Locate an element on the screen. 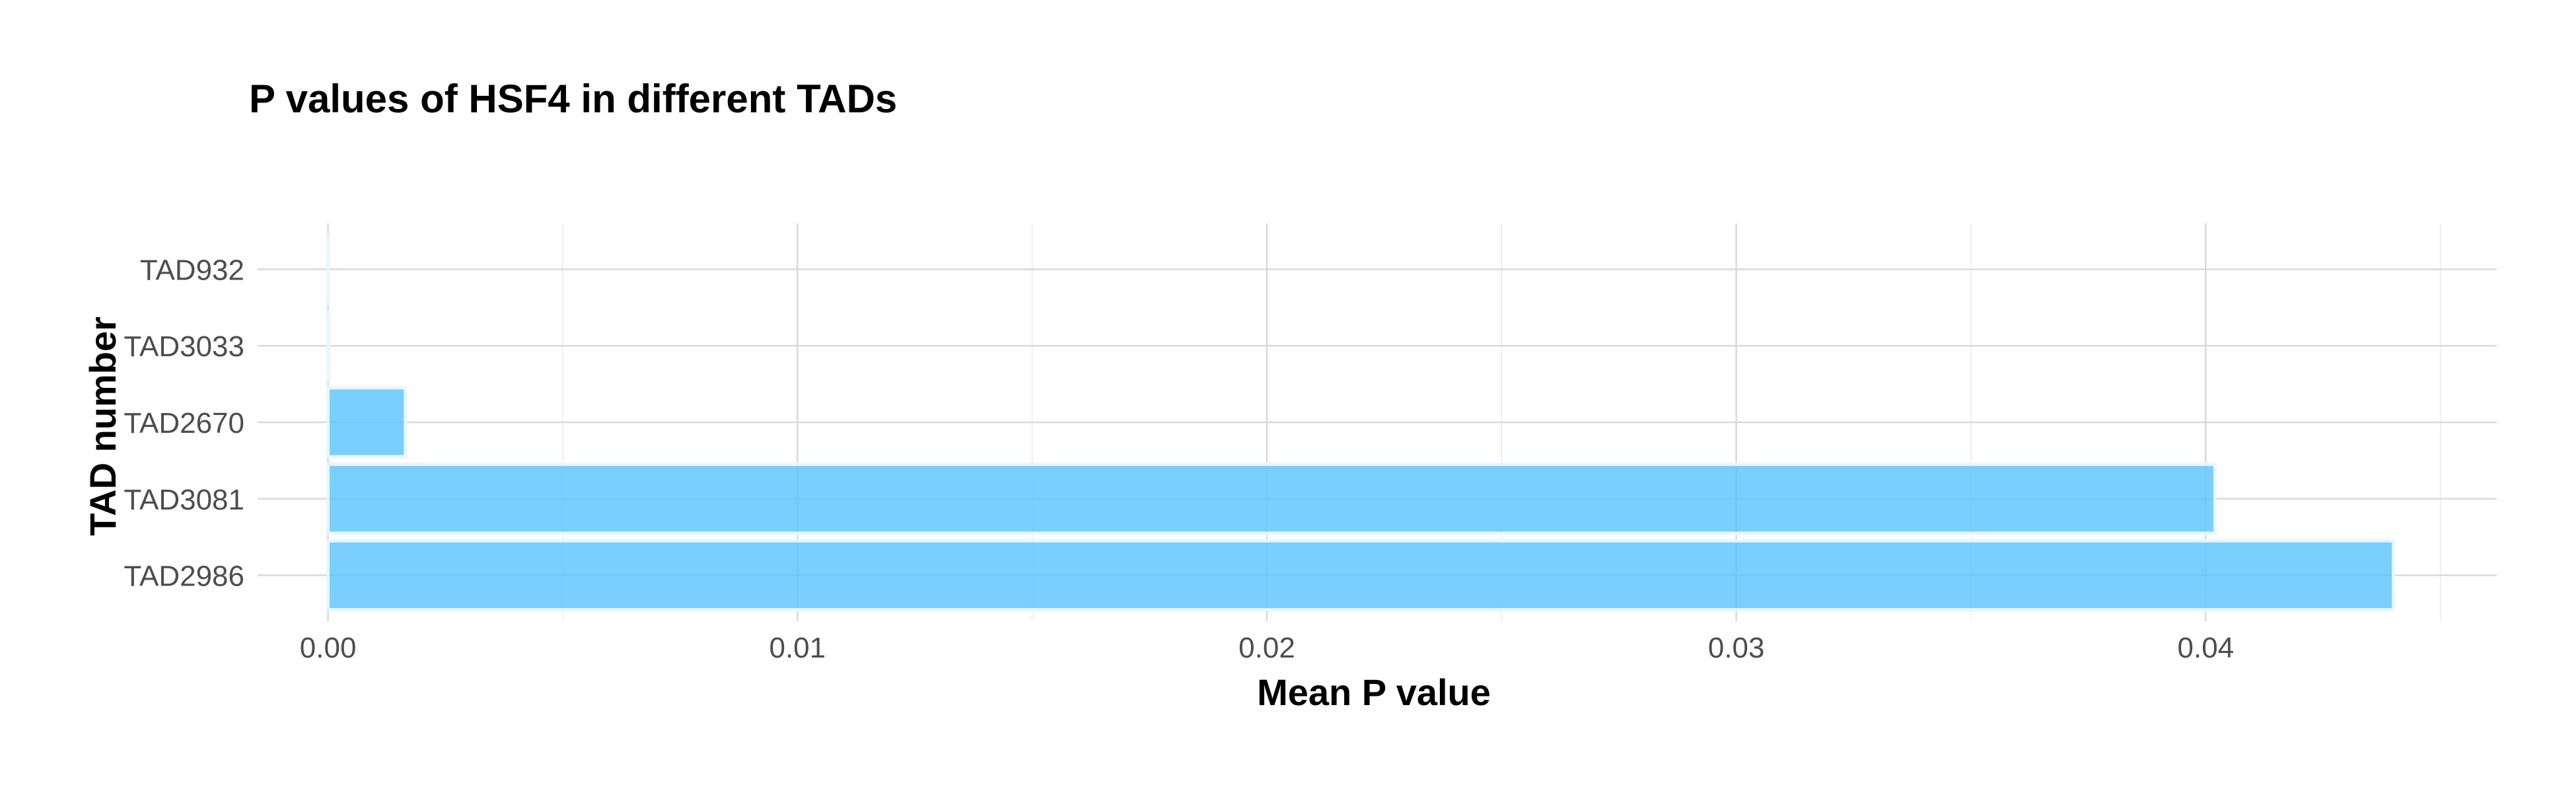 The height and width of the screenshot is (793, 2576). y-axis-ticks: TAD2986 TAD3081 TAD2670 TAD3033 TAD932 is located at coordinates (184, 423).